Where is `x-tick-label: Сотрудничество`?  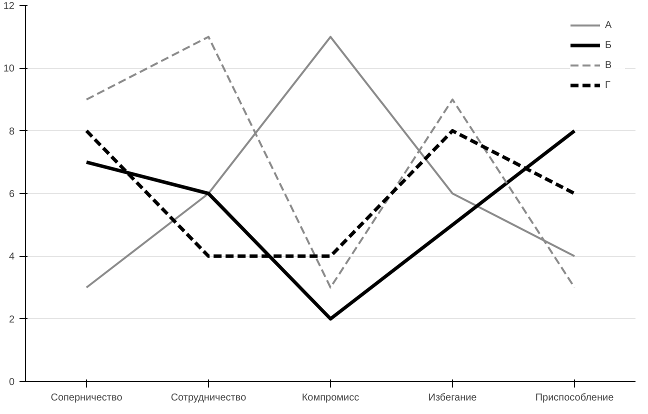 x-tick-label: Сотрудничество is located at coordinates (208, 398).